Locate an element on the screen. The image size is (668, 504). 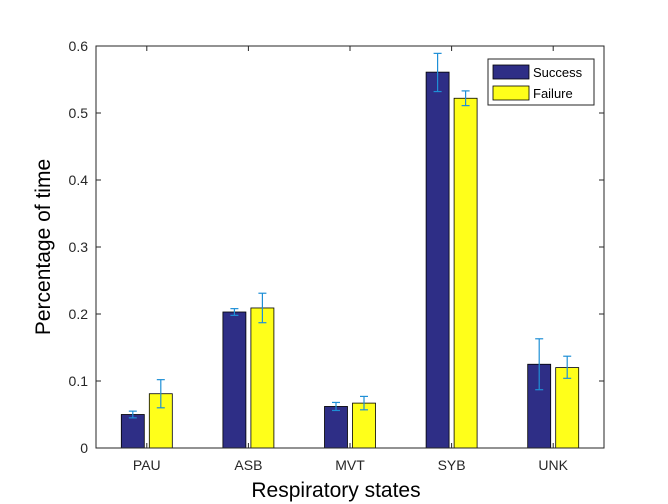
bar-failure-unk is located at coordinates (567, 408).